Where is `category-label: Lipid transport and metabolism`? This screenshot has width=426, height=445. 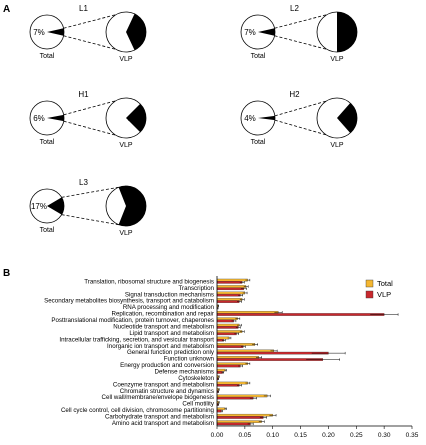
category-label: Lipid transport and metabolism is located at coordinates (171, 333).